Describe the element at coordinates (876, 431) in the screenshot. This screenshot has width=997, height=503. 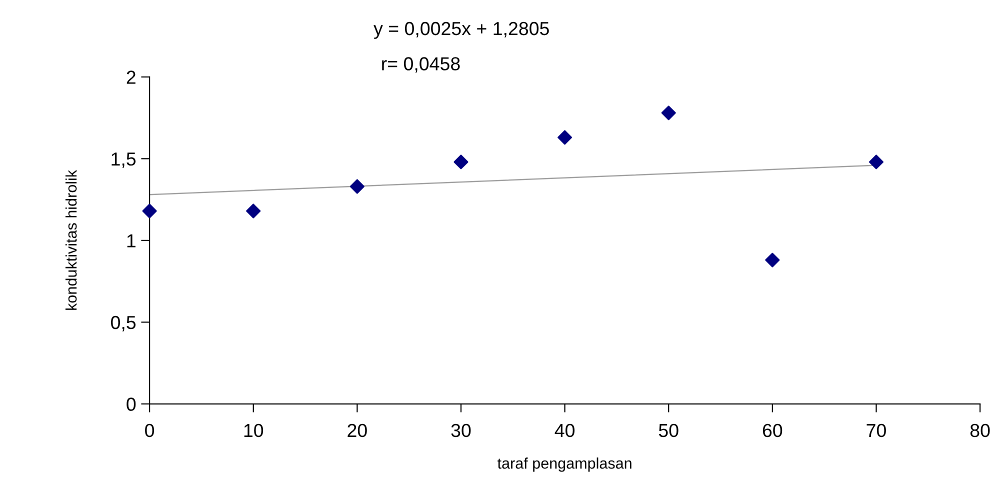
I see `x-tick-label: 70` at that location.